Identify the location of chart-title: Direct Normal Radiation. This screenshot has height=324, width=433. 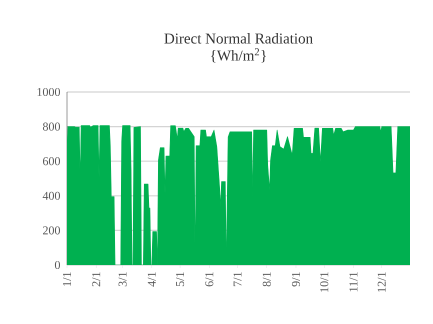
(238, 38).